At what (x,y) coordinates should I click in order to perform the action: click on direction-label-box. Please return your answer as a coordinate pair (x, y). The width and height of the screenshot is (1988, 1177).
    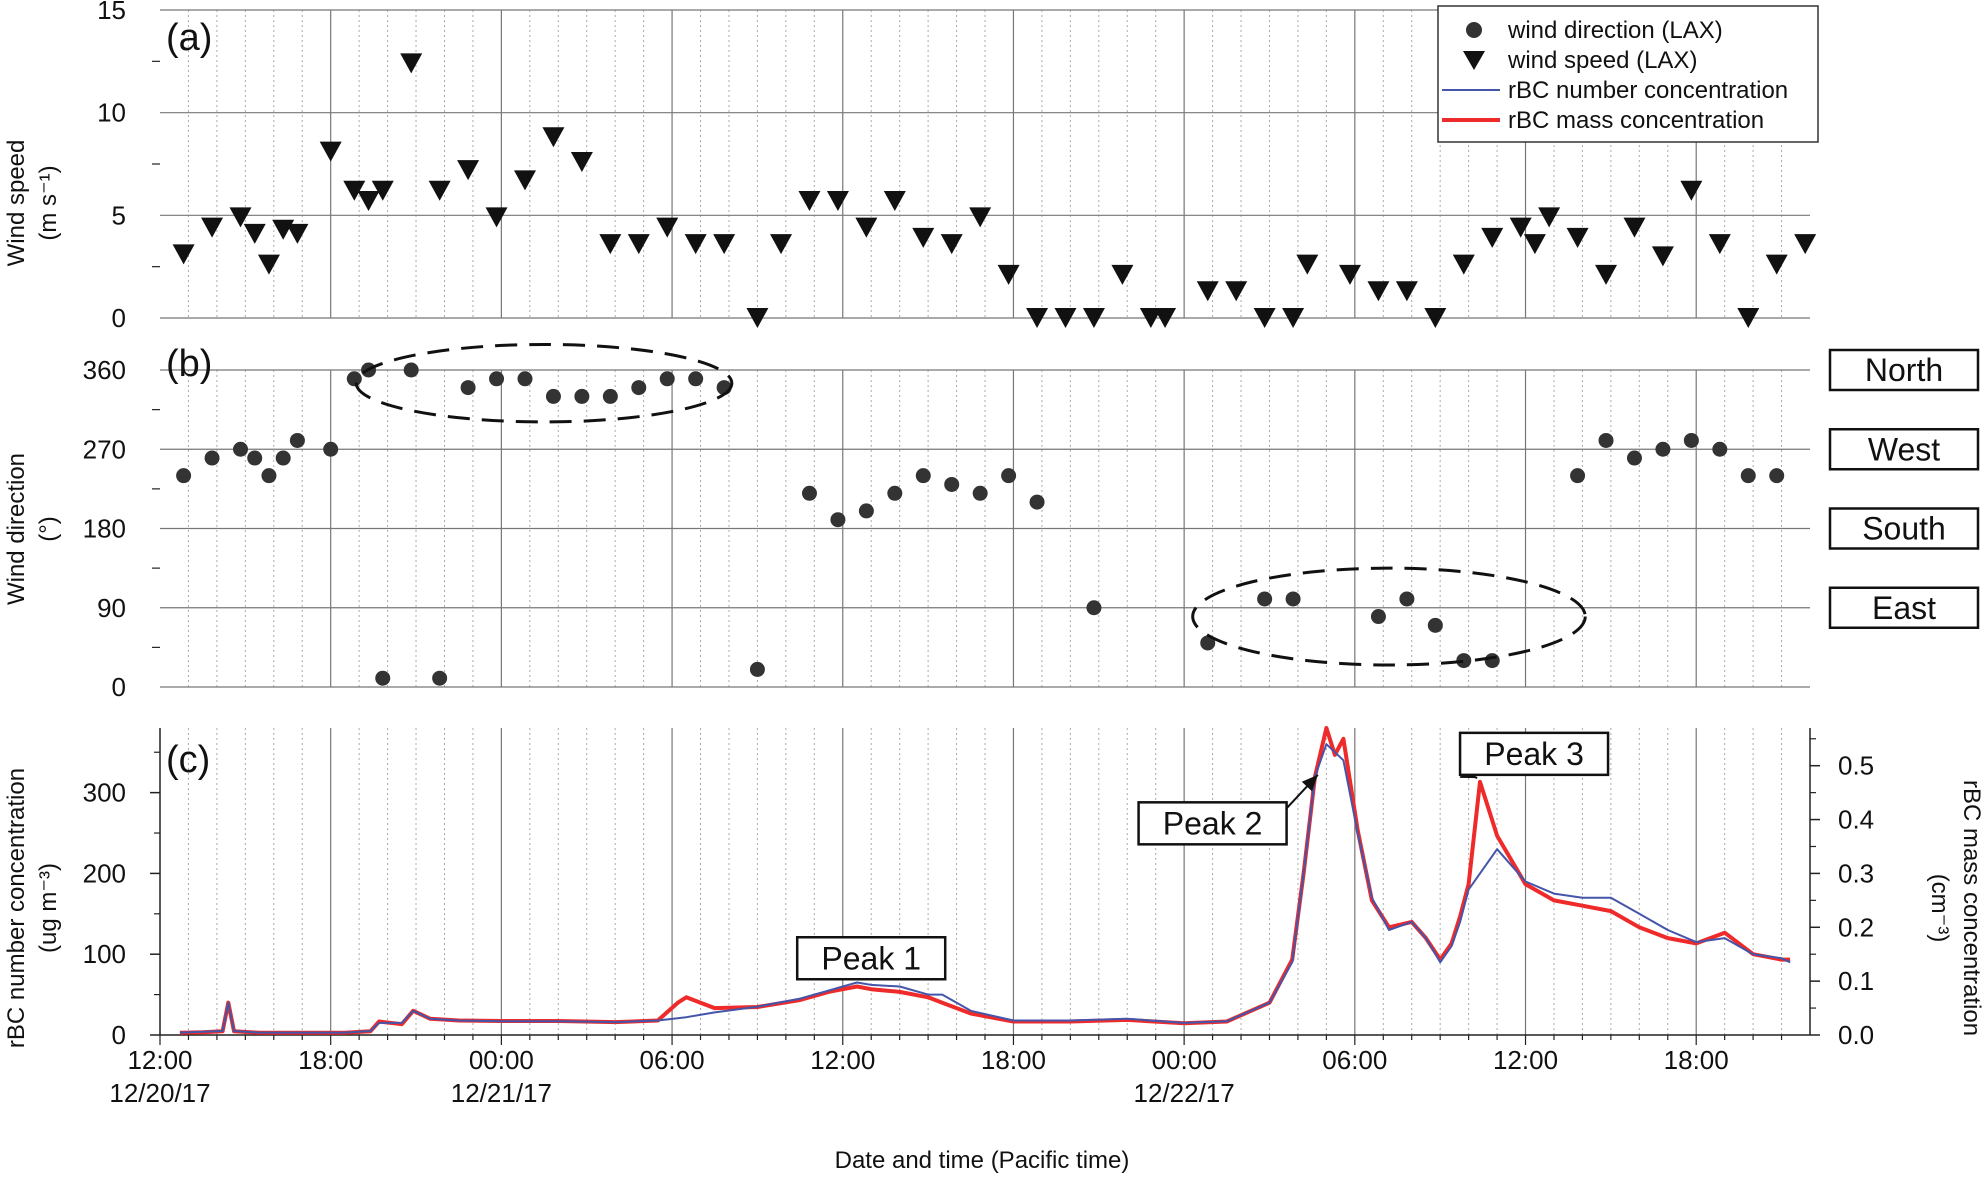
    Looking at the image, I should click on (1904, 607).